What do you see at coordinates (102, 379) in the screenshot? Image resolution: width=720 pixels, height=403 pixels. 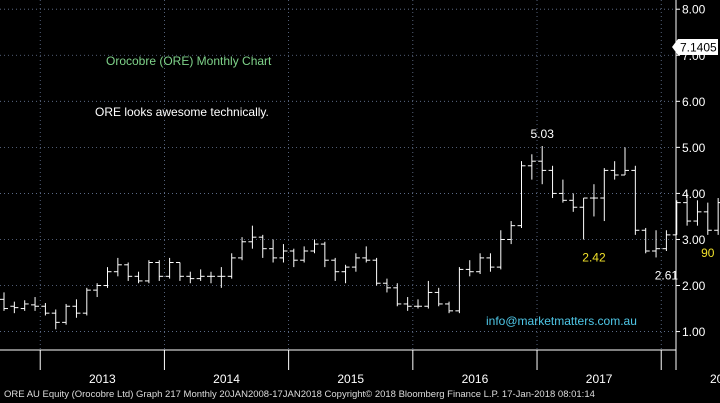 I see `x-tick-label: 2013` at bounding box center [102, 379].